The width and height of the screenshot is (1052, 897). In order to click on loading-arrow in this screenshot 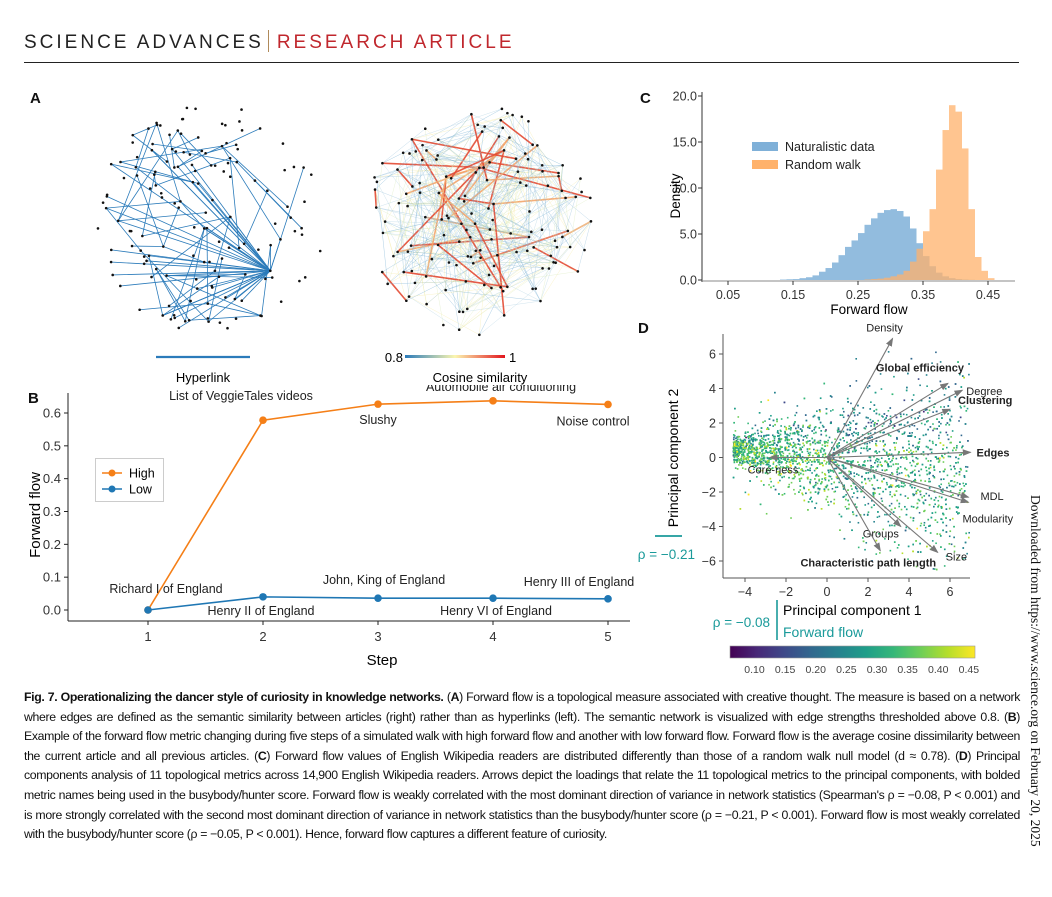, I will do `click(895, 423)`.